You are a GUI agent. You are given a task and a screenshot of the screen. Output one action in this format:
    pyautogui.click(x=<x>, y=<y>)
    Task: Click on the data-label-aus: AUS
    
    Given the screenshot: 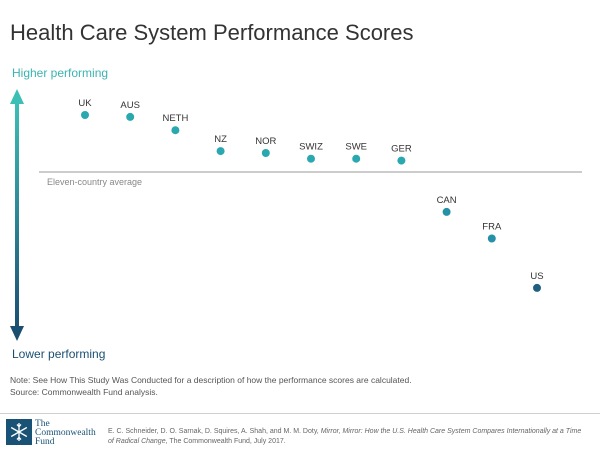 What is the action you would take?
    pyautogui.click(x=130, y=105)
    